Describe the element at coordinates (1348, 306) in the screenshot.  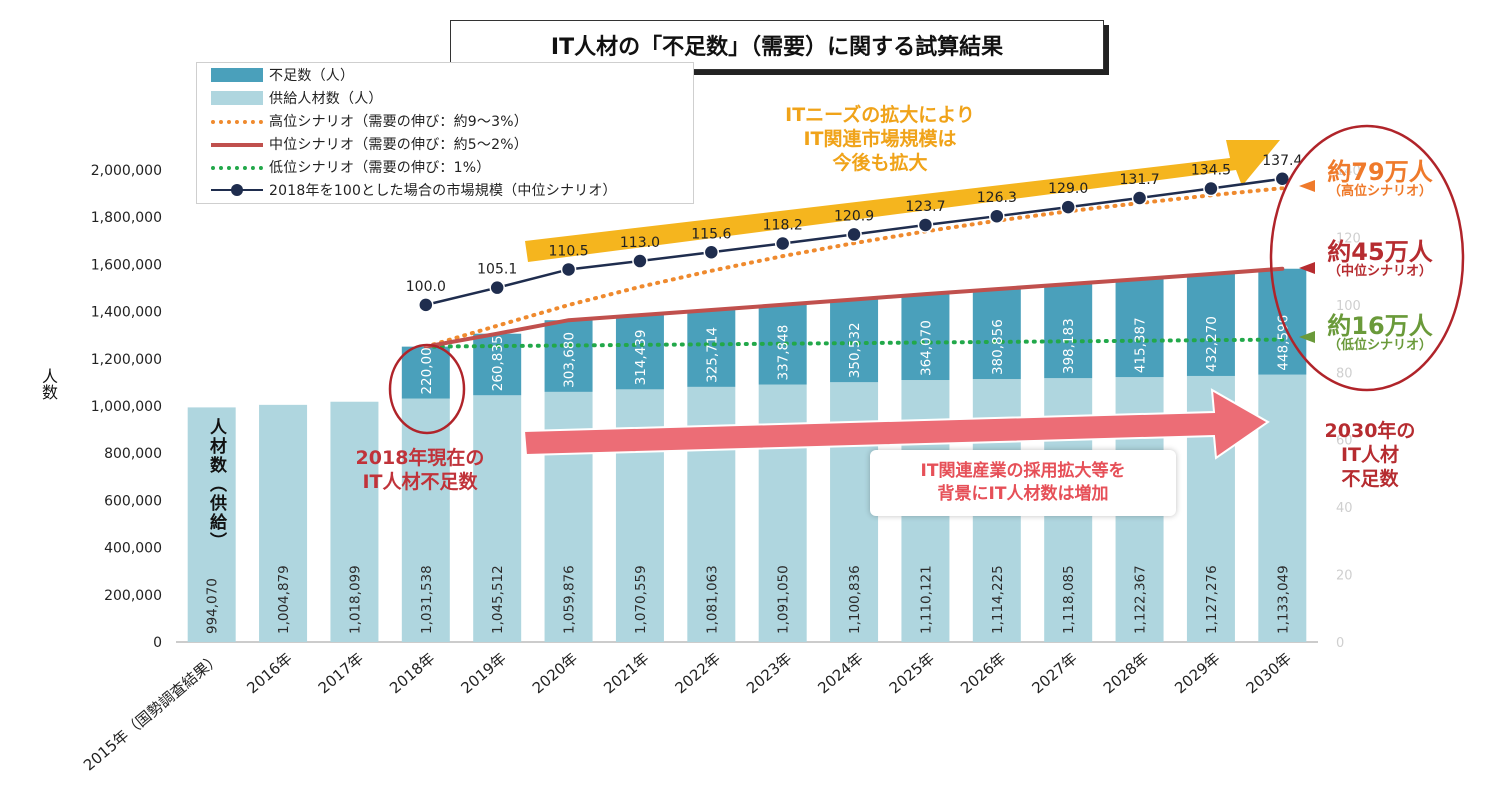
I see `y2-tick-label: 100` at that location.